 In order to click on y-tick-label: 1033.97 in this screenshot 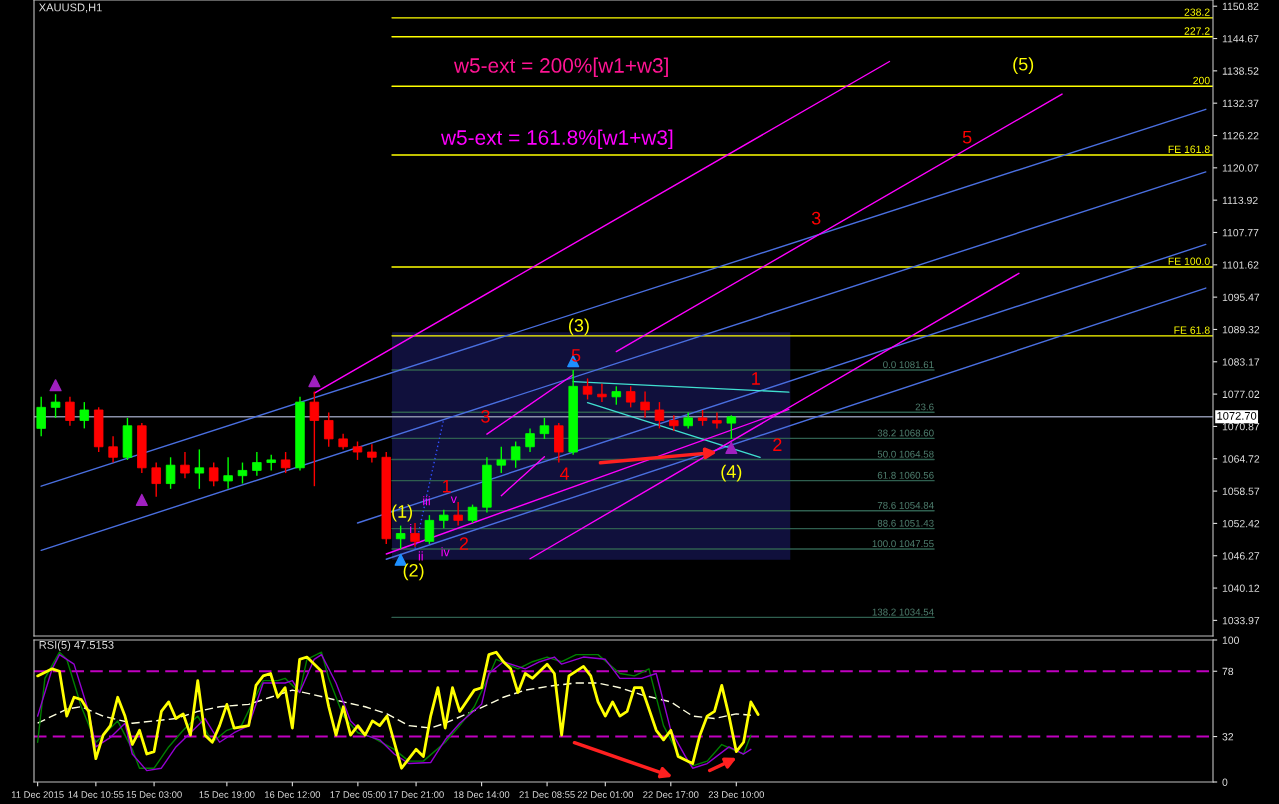, I will do `click(1241, 620)`.